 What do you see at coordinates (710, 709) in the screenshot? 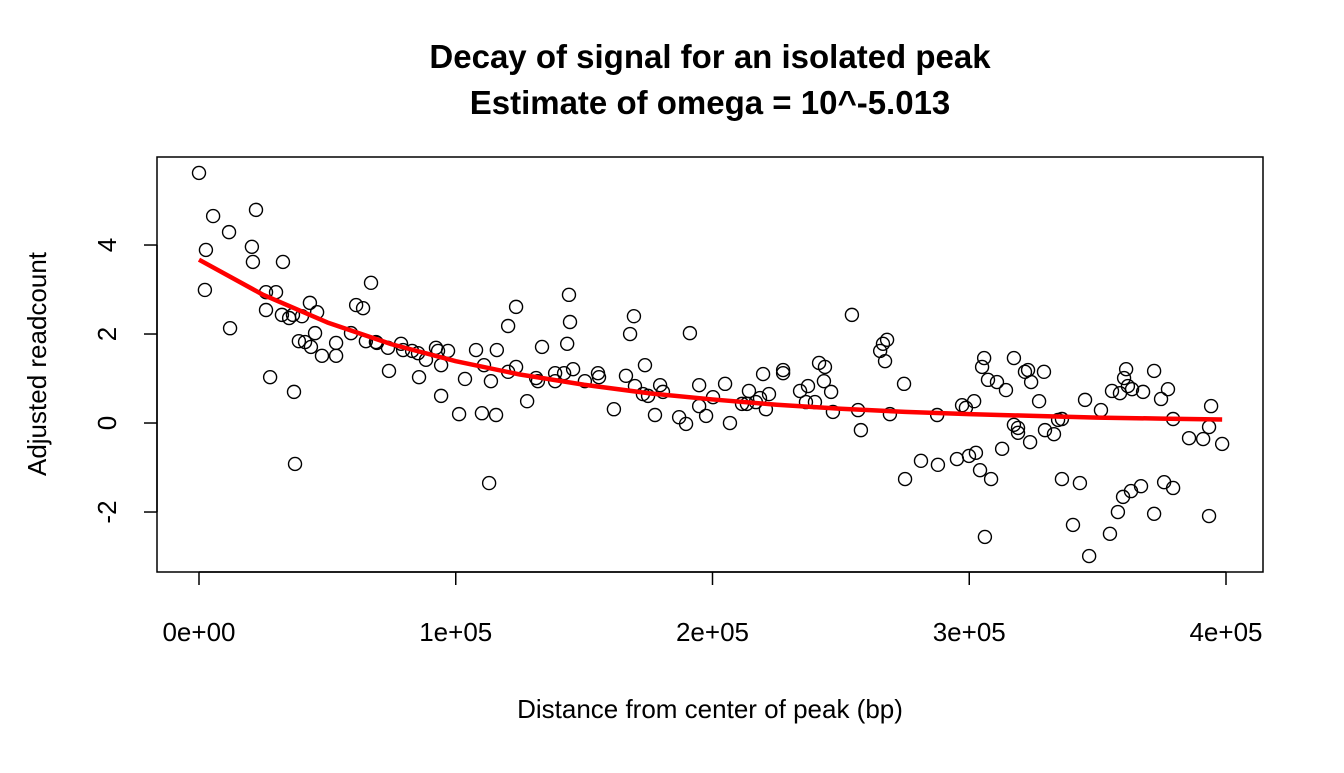
I see `x-axis-label: Distance from center of peak (bp)` at bounding box center [710, 709].